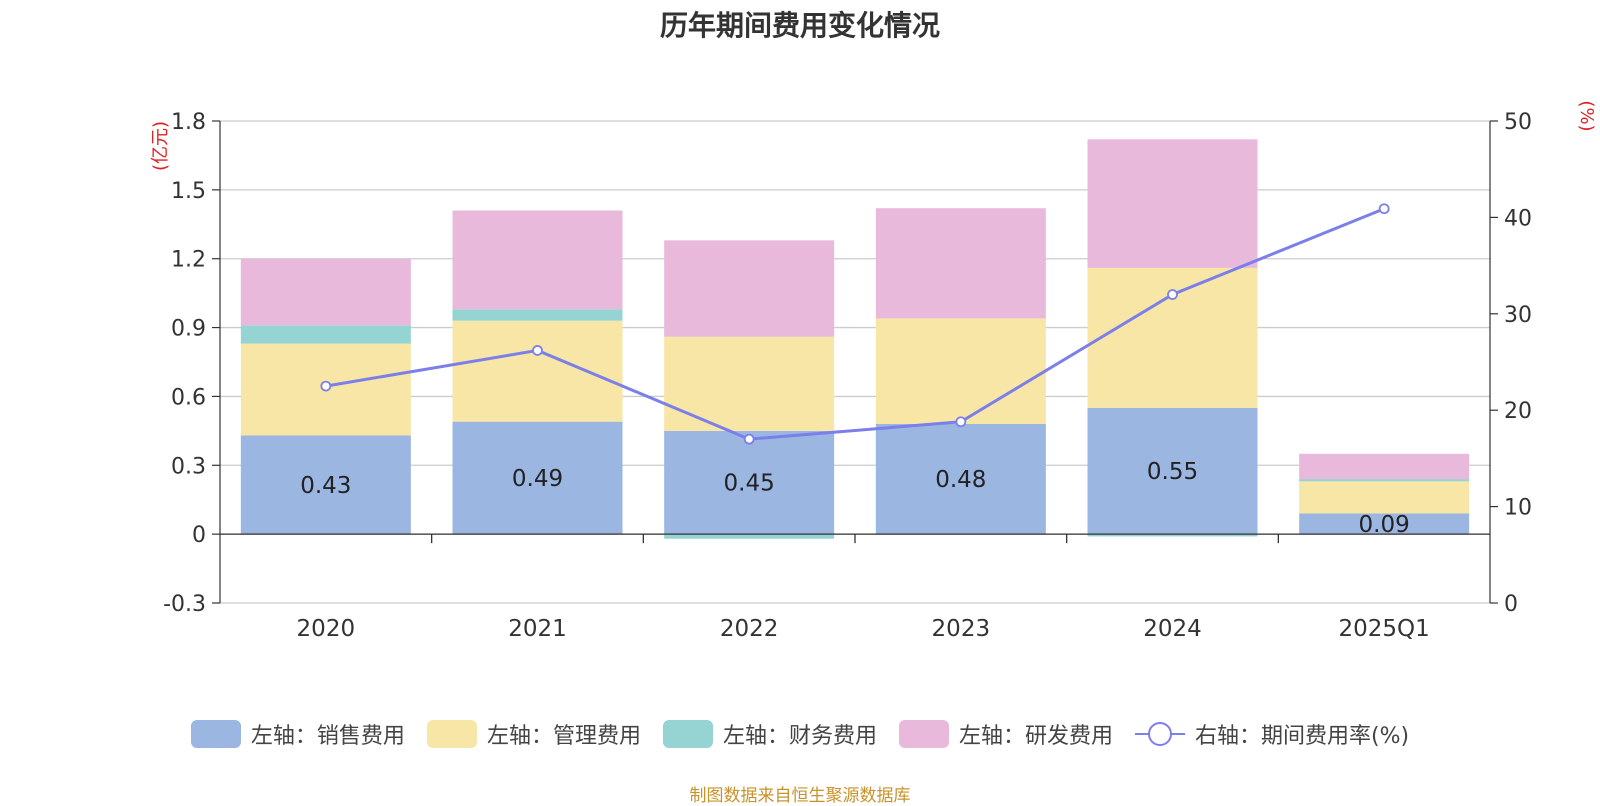 The width and height of the screenshot is (1600, 806). I want to click on bar-sales-2021, so click(537, 478).